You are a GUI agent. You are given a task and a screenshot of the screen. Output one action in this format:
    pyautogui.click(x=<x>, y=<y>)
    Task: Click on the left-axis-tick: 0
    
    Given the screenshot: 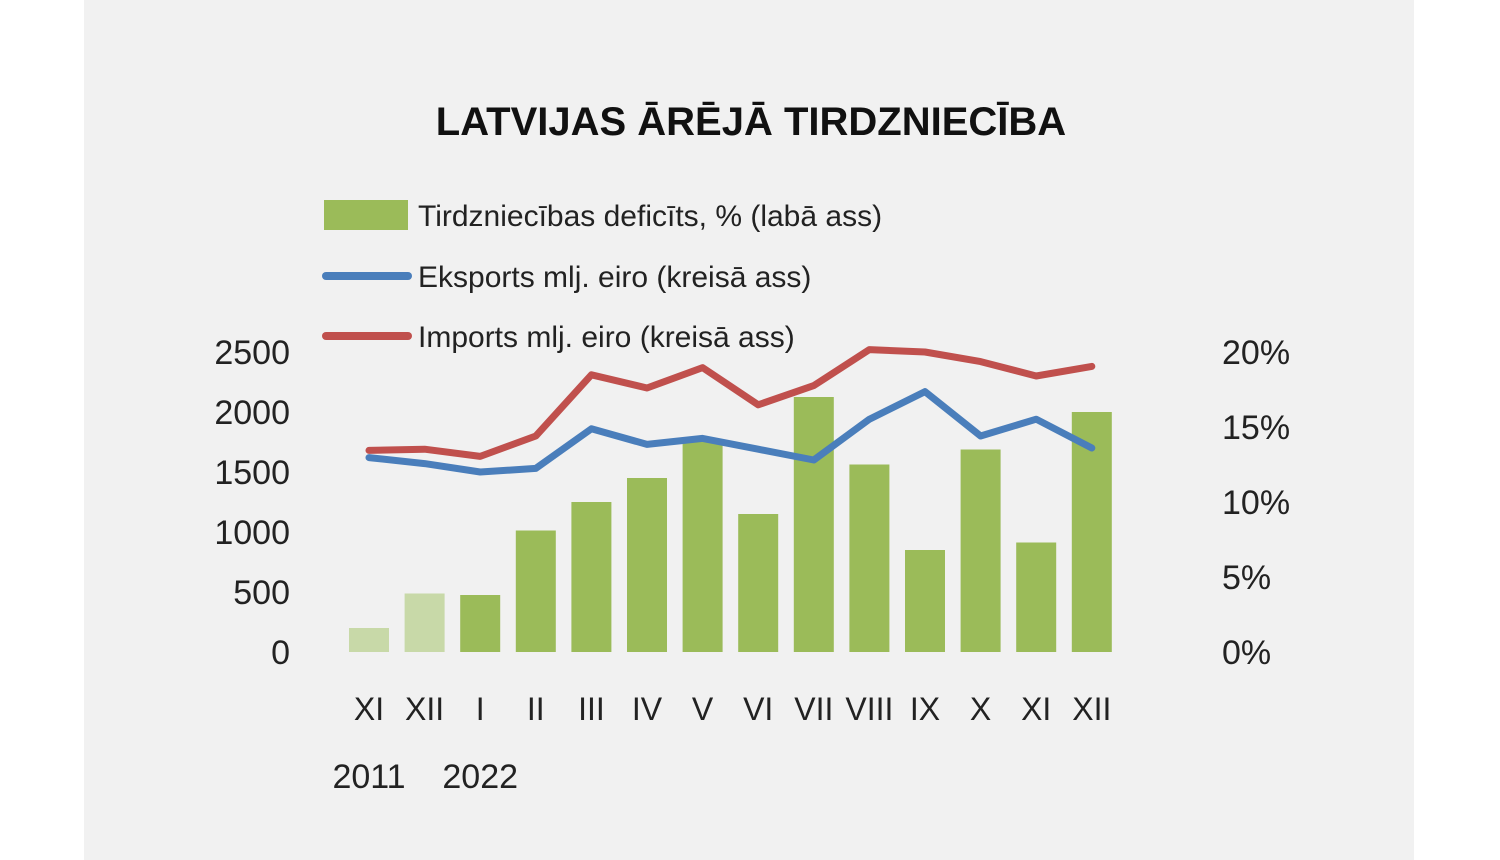 What is the action you would take?
    pyautogui.click(x=280, y=653)
    